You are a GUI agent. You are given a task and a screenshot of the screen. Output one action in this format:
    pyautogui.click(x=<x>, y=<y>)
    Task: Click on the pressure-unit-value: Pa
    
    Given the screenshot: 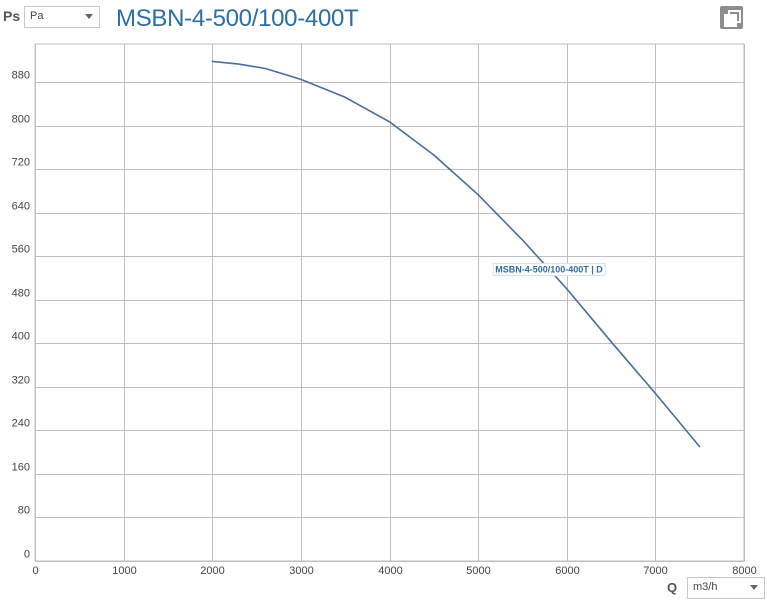 What is the action you would take?
    pyautogui.click(x=37, y=16)
    